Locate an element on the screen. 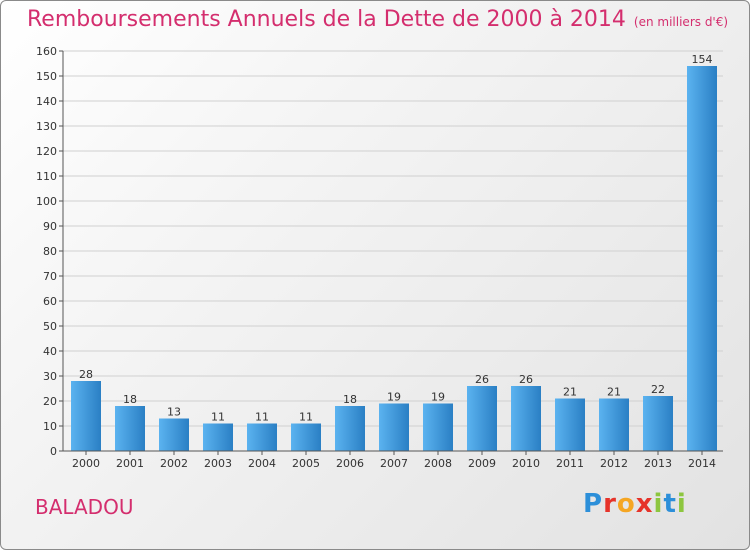 Image resolution: width=750 pixels, height=550 pixels. logo-letter: x is located at coordinates (644, 504).